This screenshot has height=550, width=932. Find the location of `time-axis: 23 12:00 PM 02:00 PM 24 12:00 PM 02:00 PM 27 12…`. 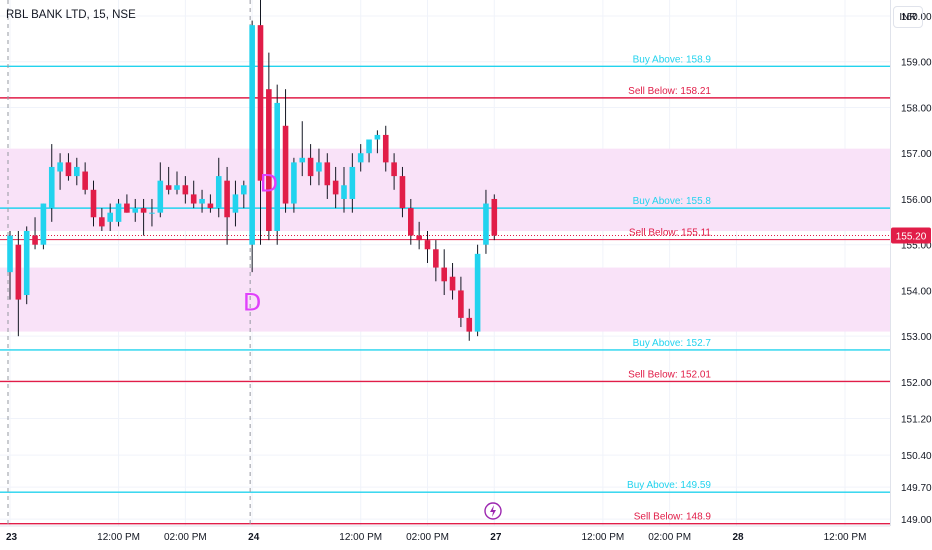

time-axis: 23 12:00 PM 02:00 PM 24 12:00 PM 02:00 PM 27 12… is located at coordinates (445, 534).